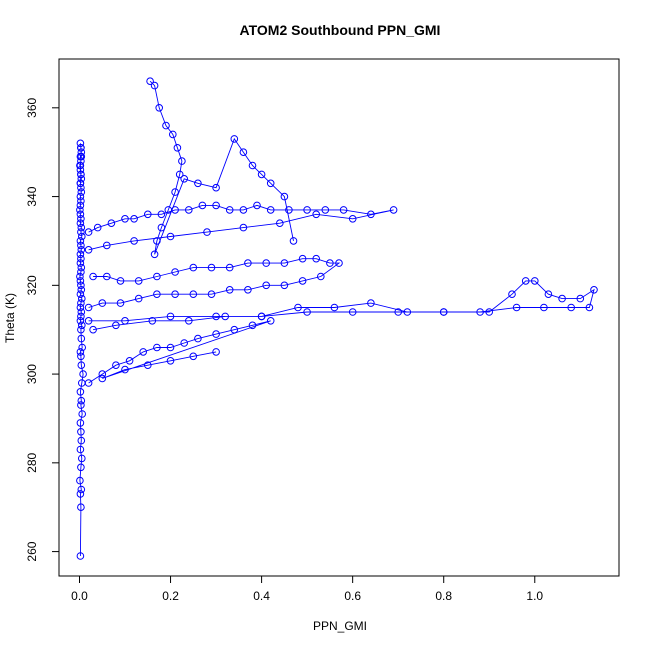 The height and width of the screenshot is (655, 650). I want to click on x-axis: 0.0 0.2 0.4 0.6 0.8 1.0, so click(307, 589).